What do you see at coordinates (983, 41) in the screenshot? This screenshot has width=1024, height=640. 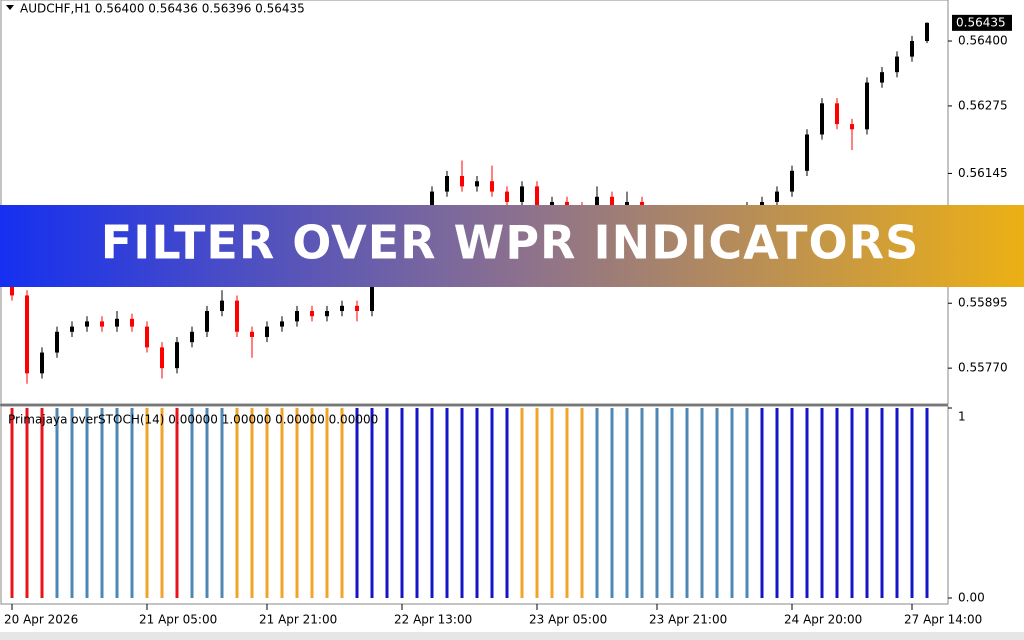 I see `y-tick-label: 0.56400` at bounding box center [983, 41].